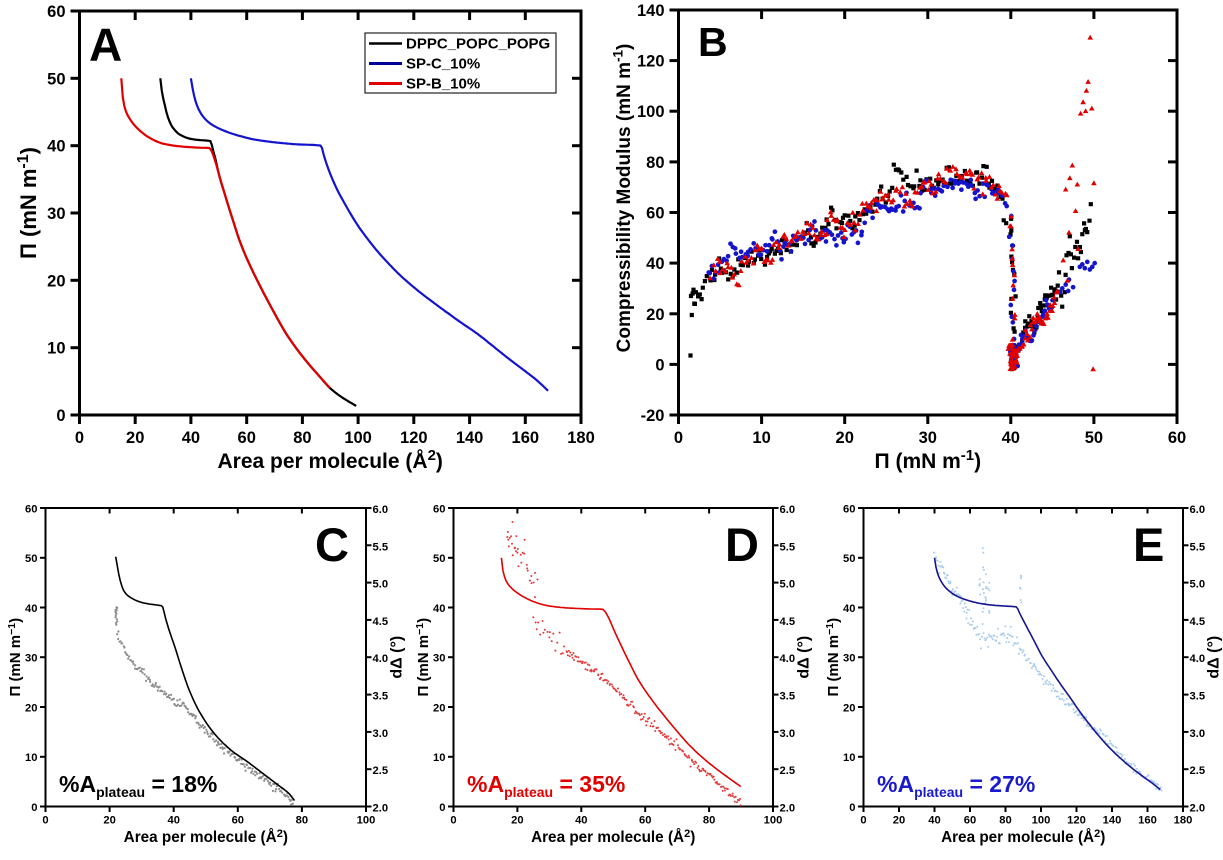 The image size is (1223, 860). What do you see at coordinates (623, 198) in the screenshot?
I see `svg-text:Compressibility Modulus (mN m-: Compressibility Modulus (mN m-1)` at bounding box center [623, 198].